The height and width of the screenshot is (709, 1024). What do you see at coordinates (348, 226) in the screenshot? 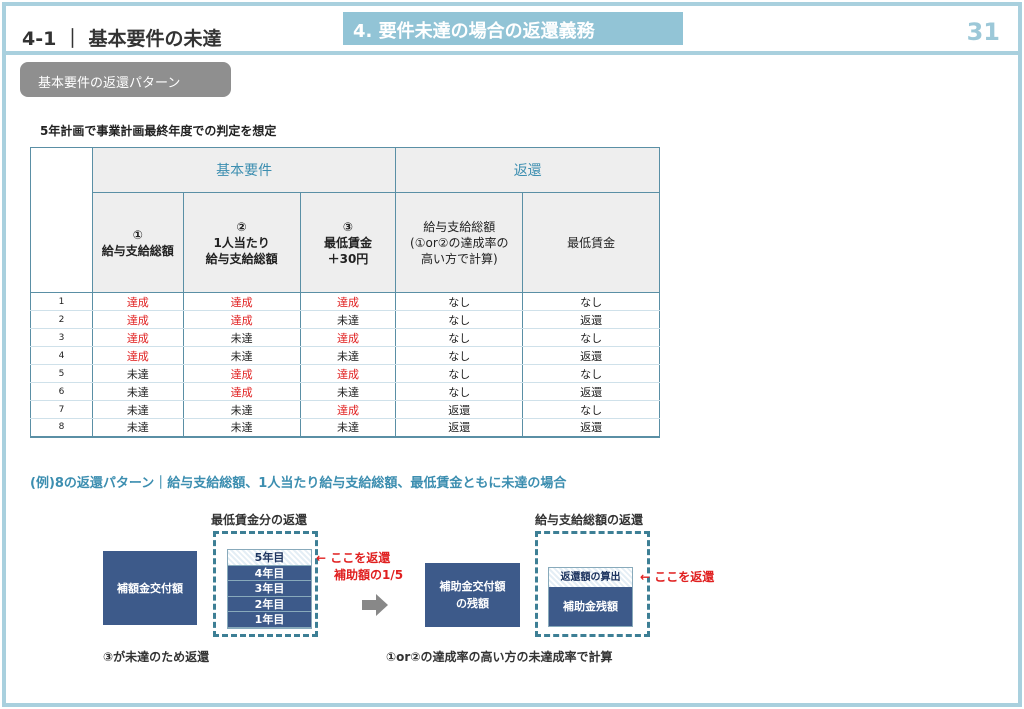
I see `column-header-line: ③` at bounding box center [348, 226].